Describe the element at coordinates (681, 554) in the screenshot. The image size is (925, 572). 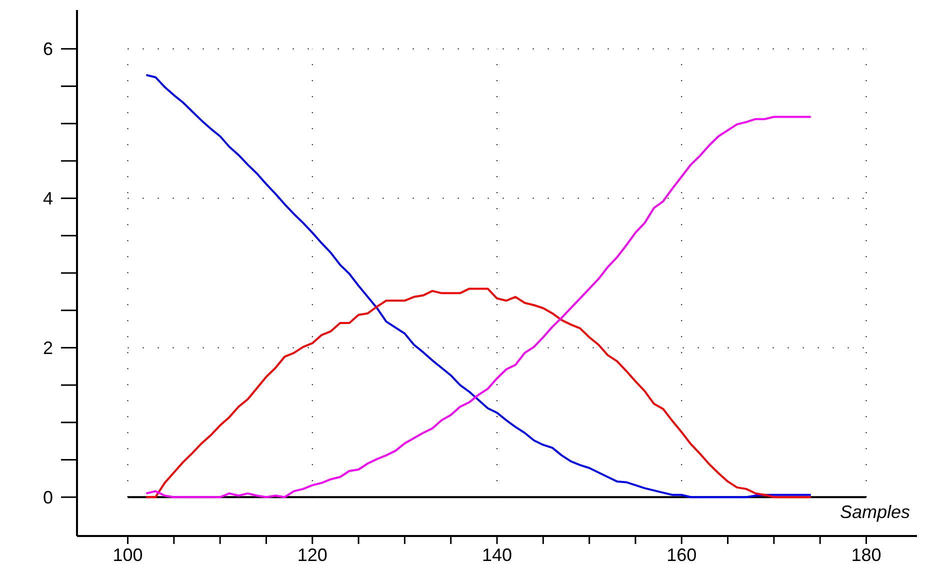
I see `x-tick-label: 160` at that location.